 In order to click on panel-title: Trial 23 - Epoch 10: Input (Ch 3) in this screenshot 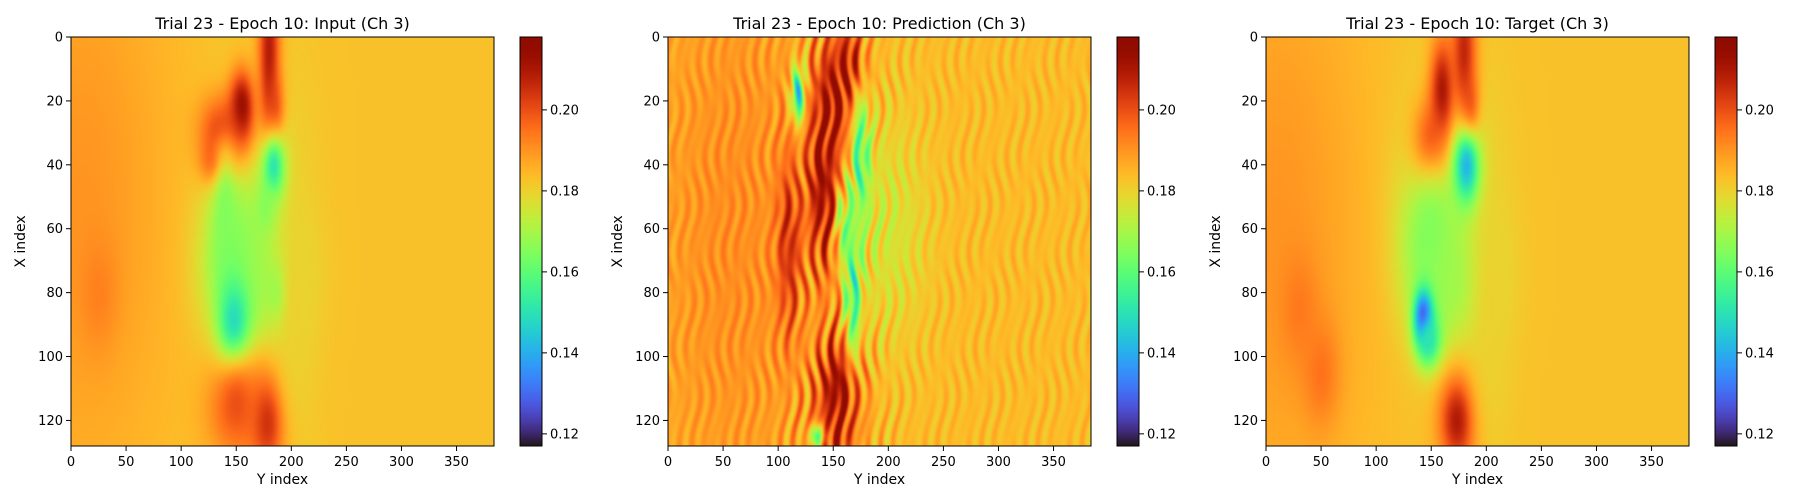, I will do `click(282, 23)`.